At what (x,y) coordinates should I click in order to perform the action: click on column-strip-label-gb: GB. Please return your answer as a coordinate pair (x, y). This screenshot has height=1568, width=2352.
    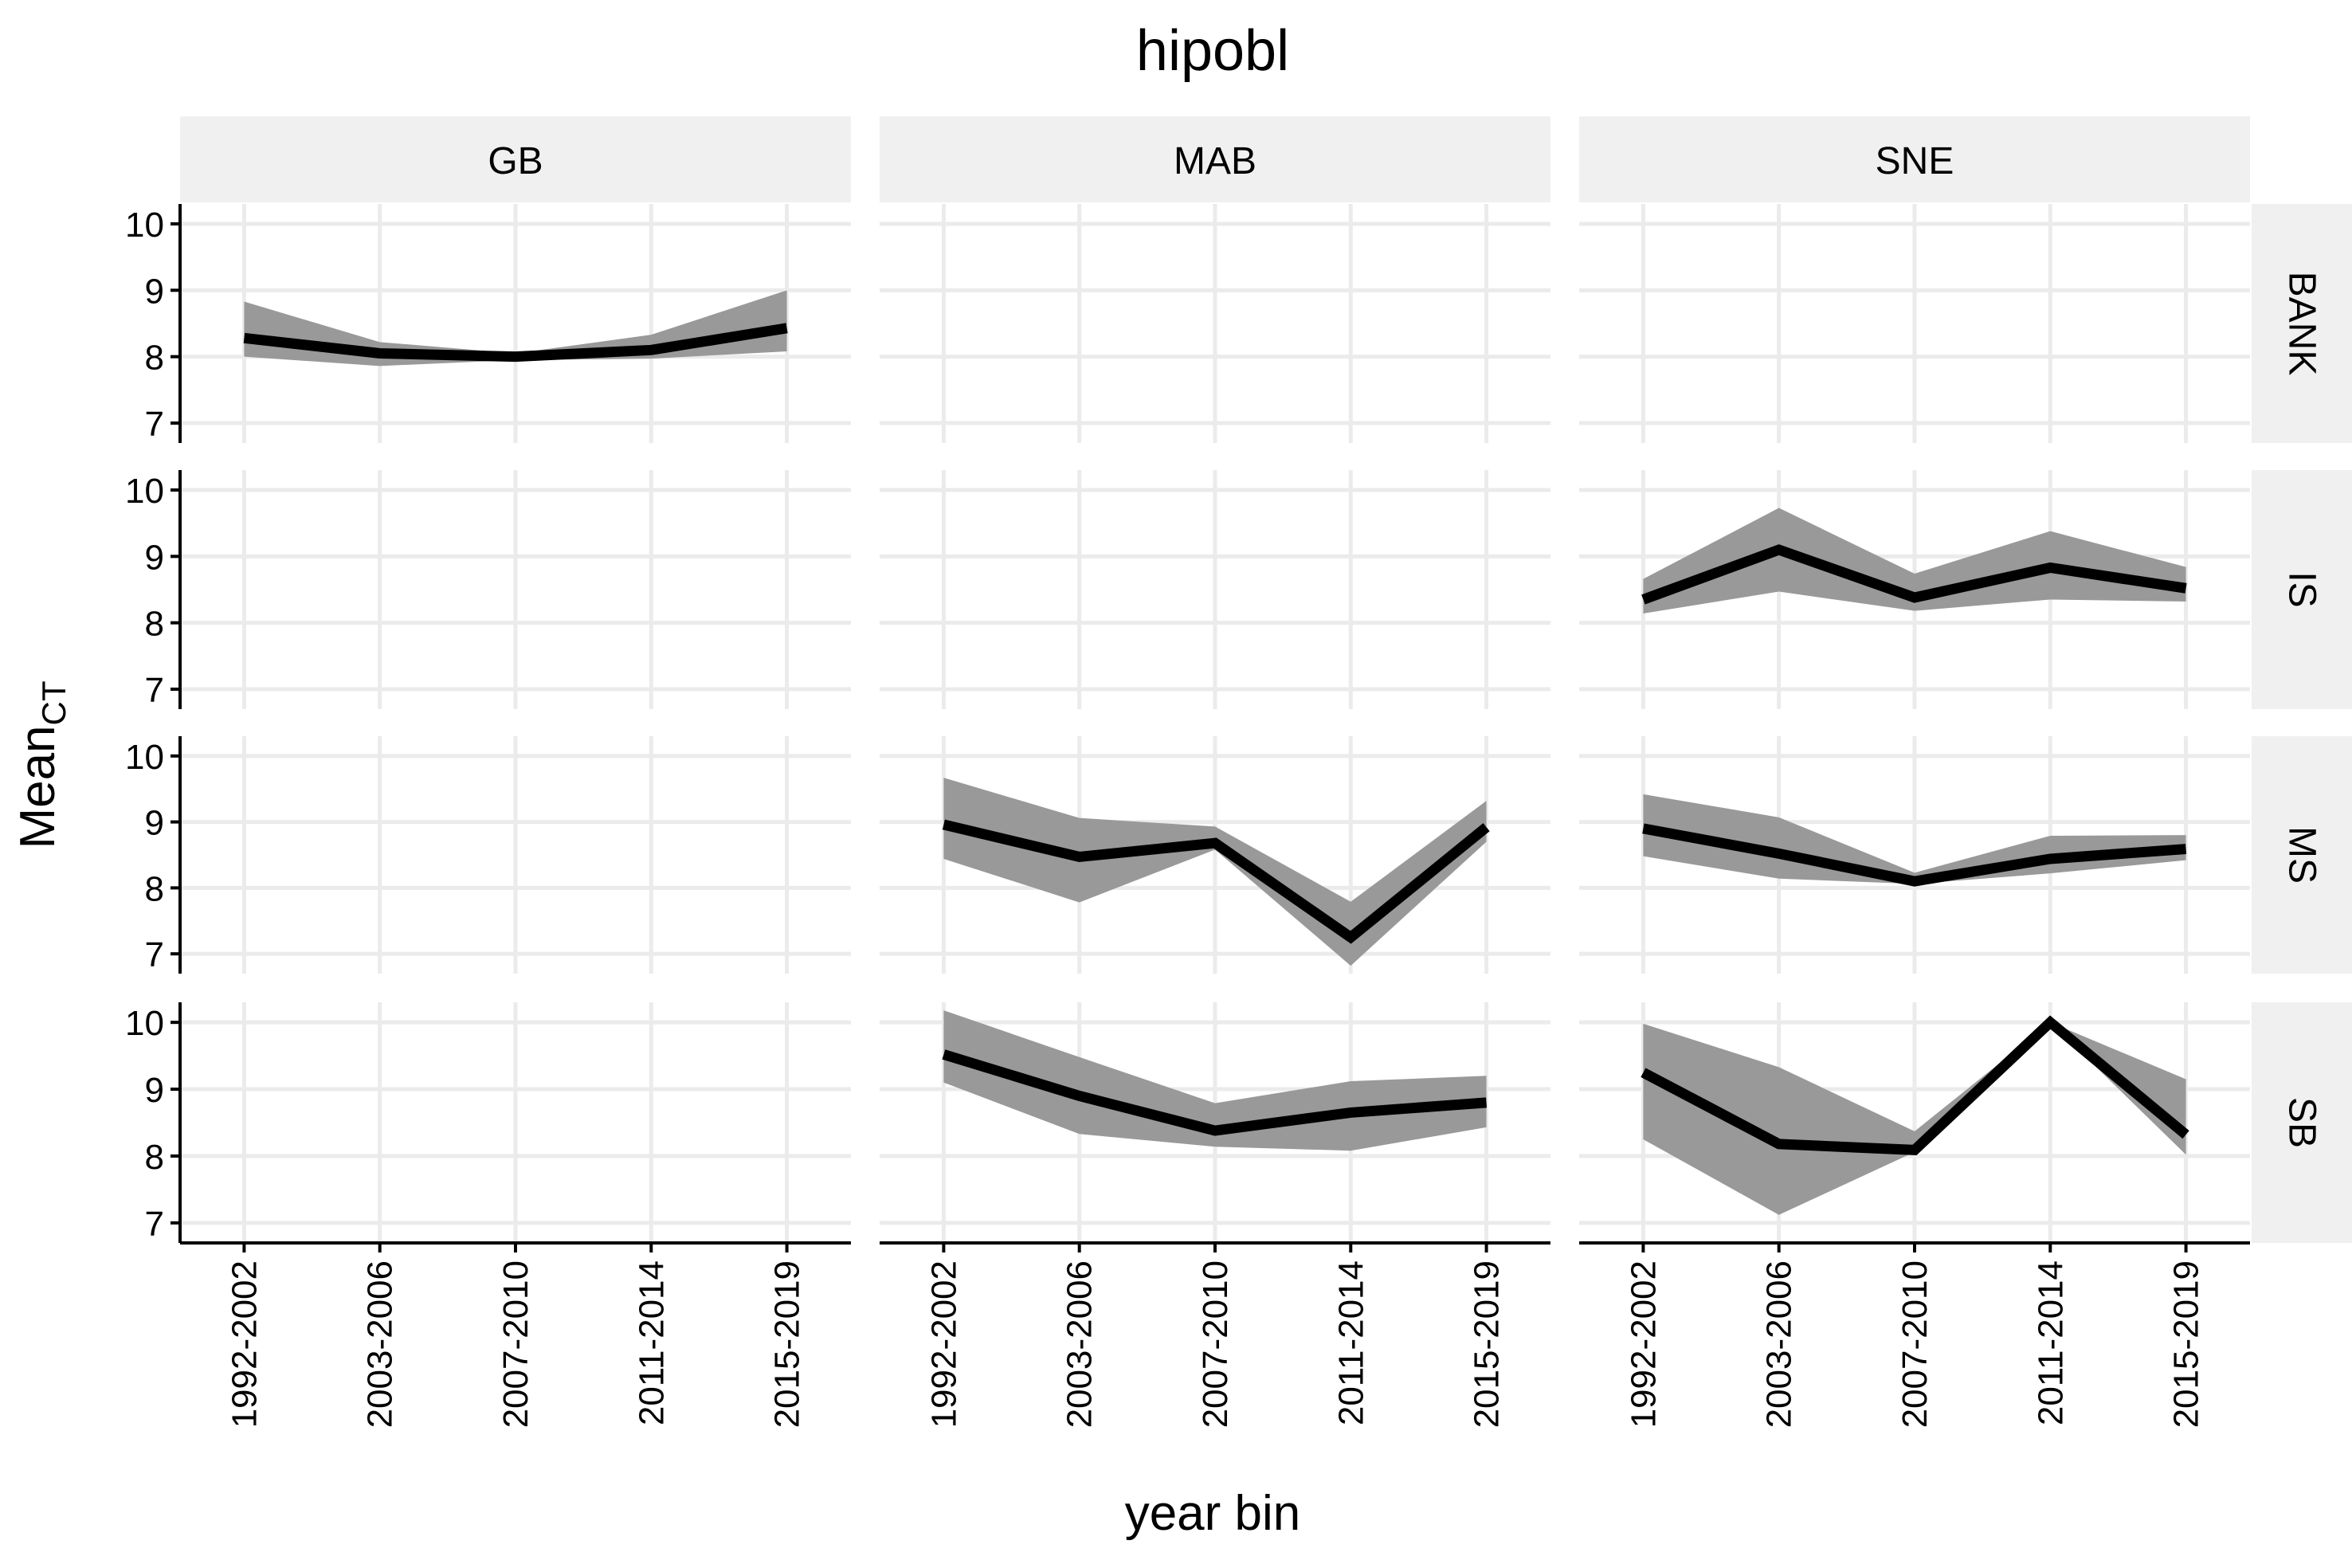
    Looking at the image, I should click on (515, 161).